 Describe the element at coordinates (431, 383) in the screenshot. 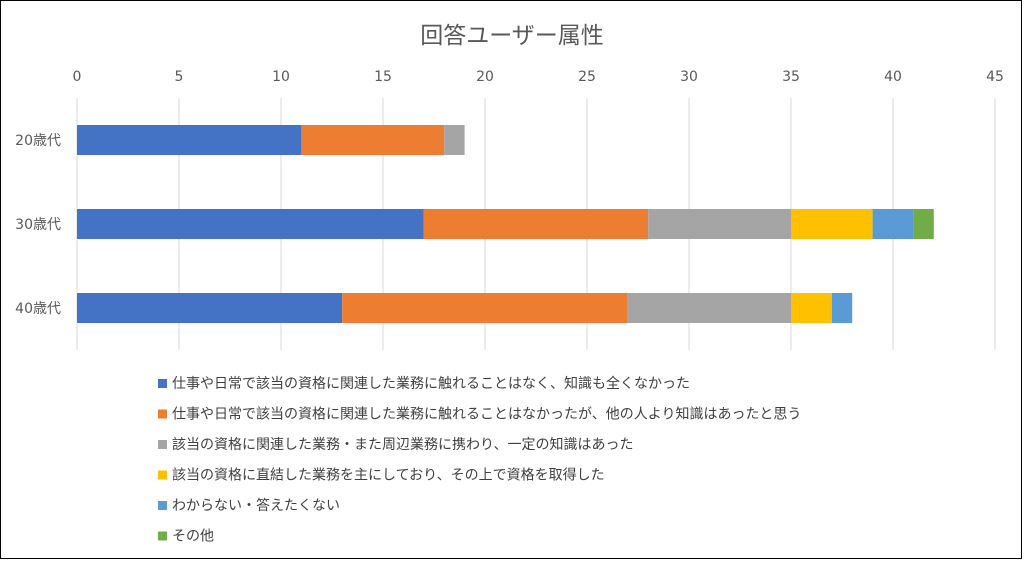

I see `legend-label: 仕事や日常で該当の資格に関連した業務に触れることはなく、知識も全くなかった` at that location.